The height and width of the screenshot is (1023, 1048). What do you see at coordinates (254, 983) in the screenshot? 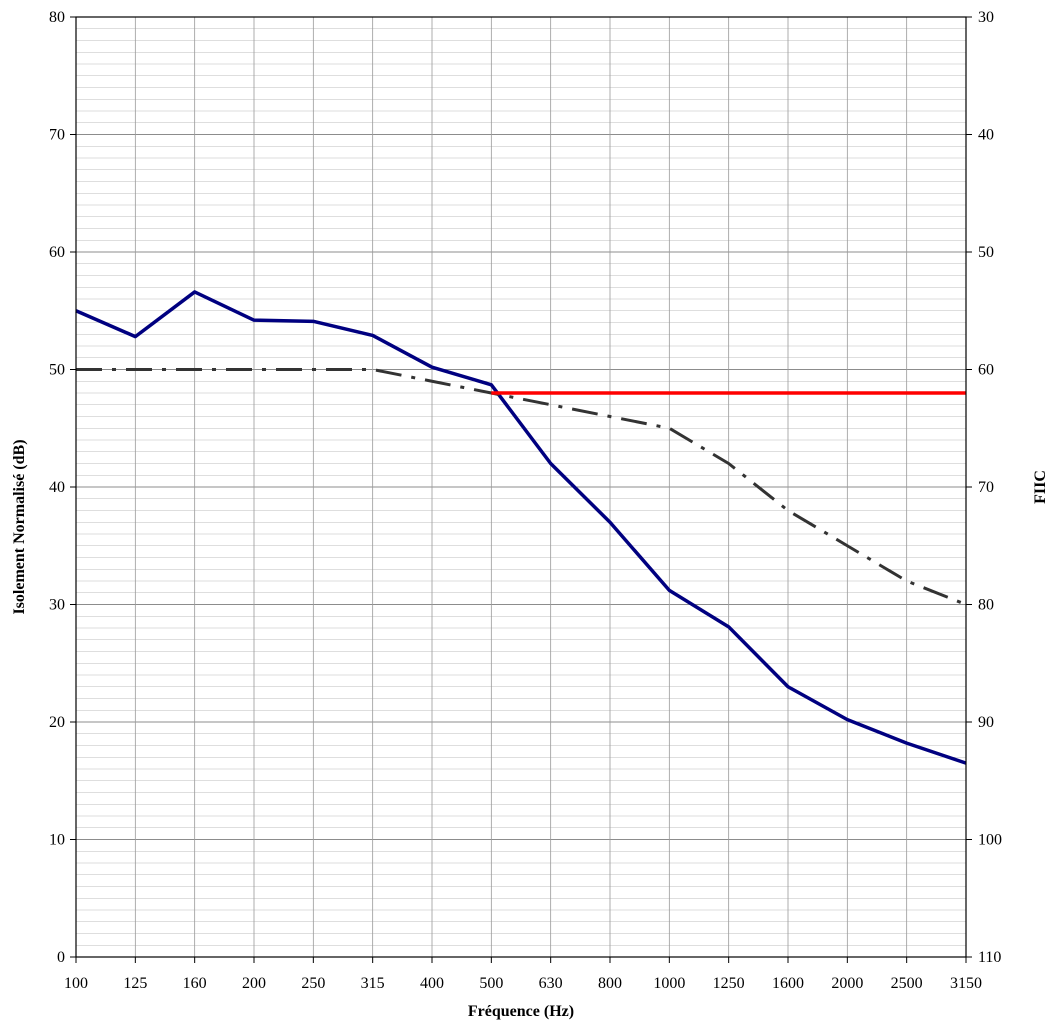
I see `x-tick-label: 200` at bounding box center [254, 983].